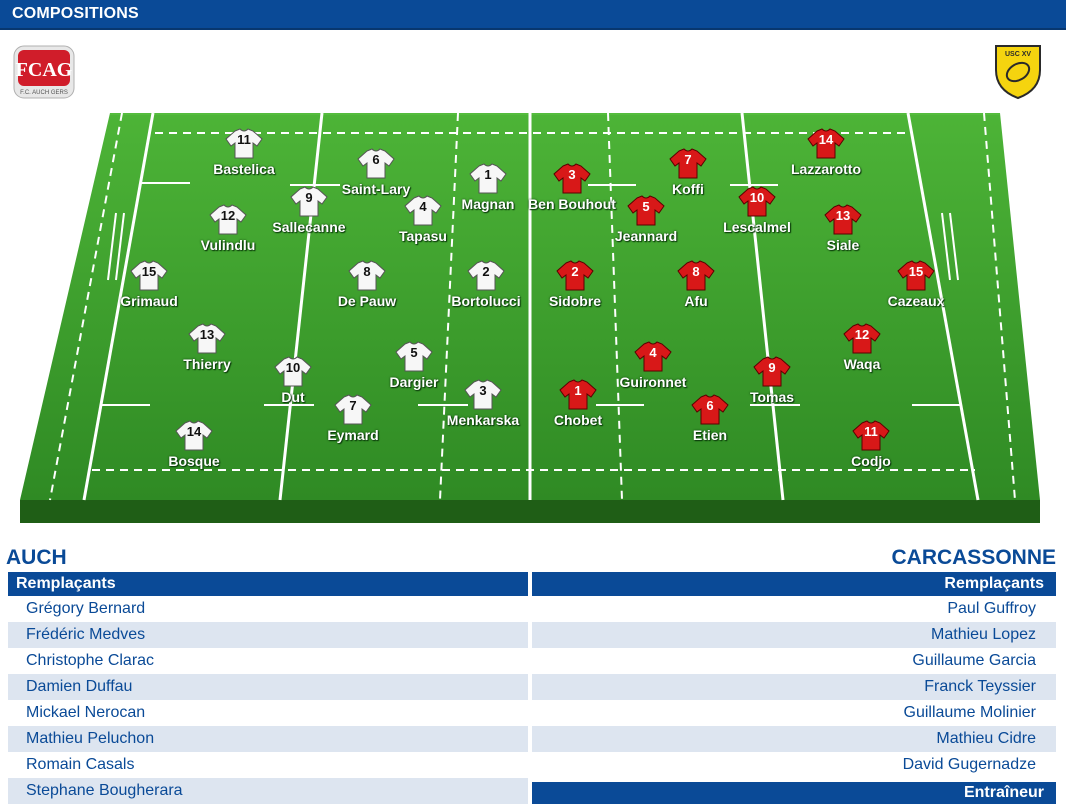 Image resolution: width=1066 pixels, height=804 pixels. I want to click on player-name: Cazeaux, so click(916, 301).